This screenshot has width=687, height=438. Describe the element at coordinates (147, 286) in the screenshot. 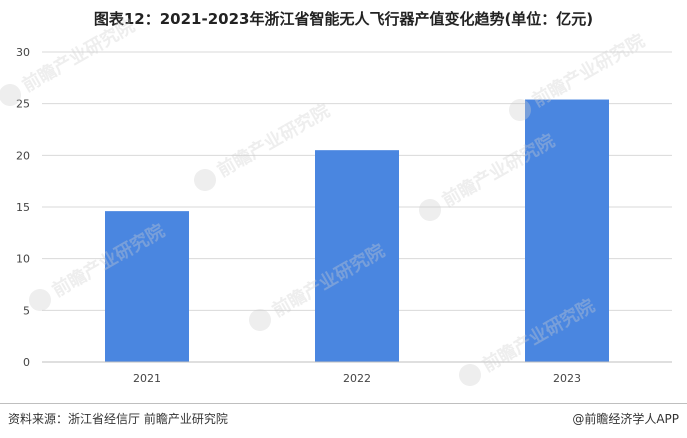

I see `bar-2021` at that location.